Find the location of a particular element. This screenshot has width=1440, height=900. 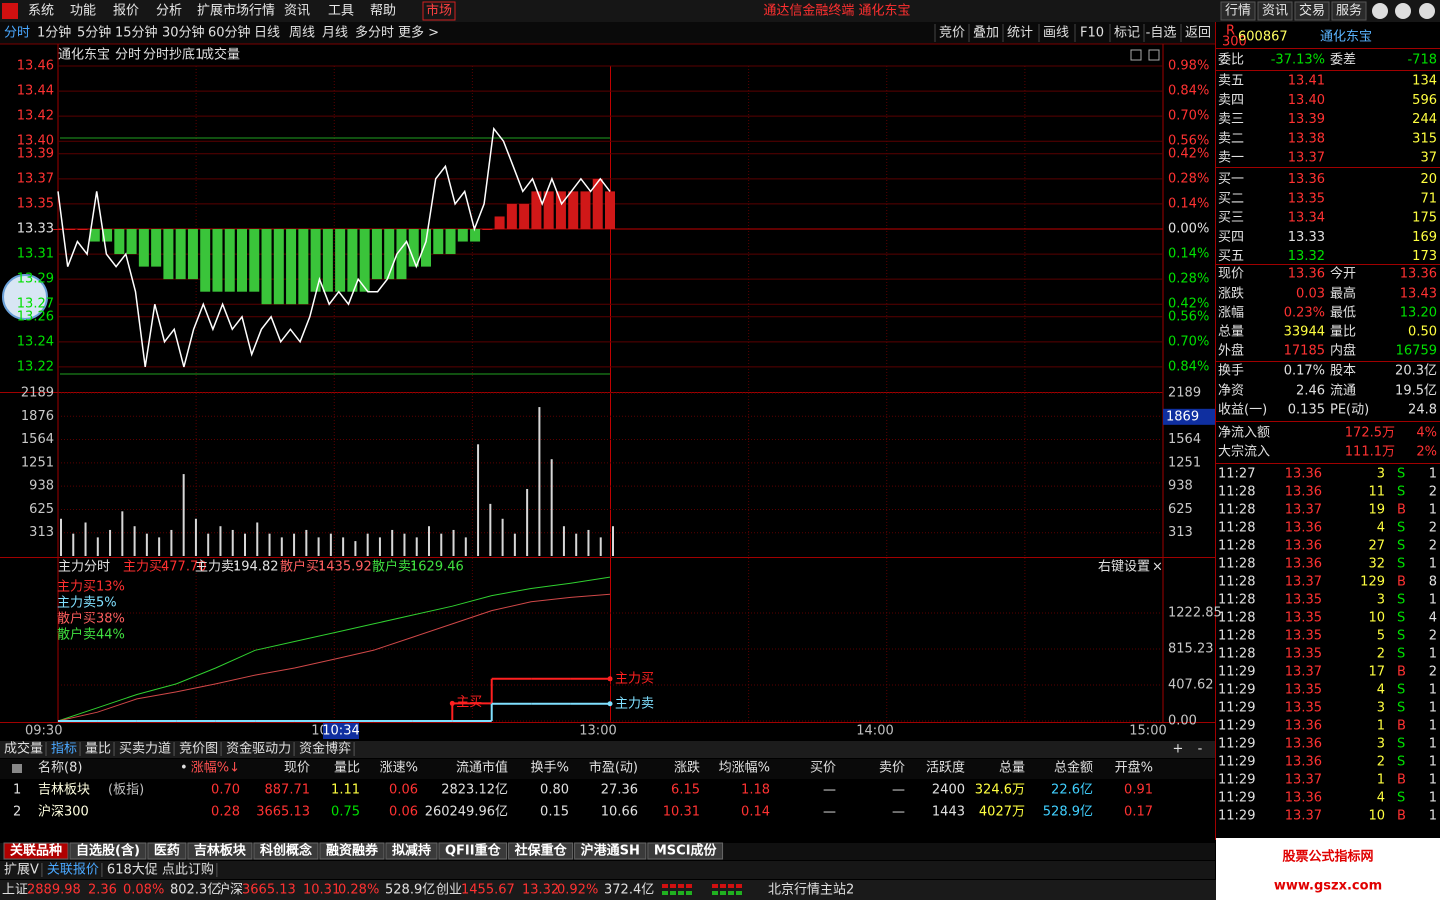

indicator-tab: 买卖力道 is located at coordinates (145, 749).